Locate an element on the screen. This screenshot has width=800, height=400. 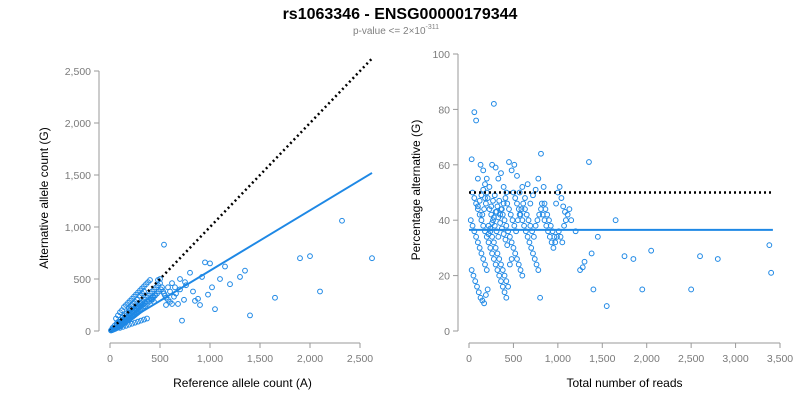
y-tick-label: 500 is located at coordinates (82, 280).